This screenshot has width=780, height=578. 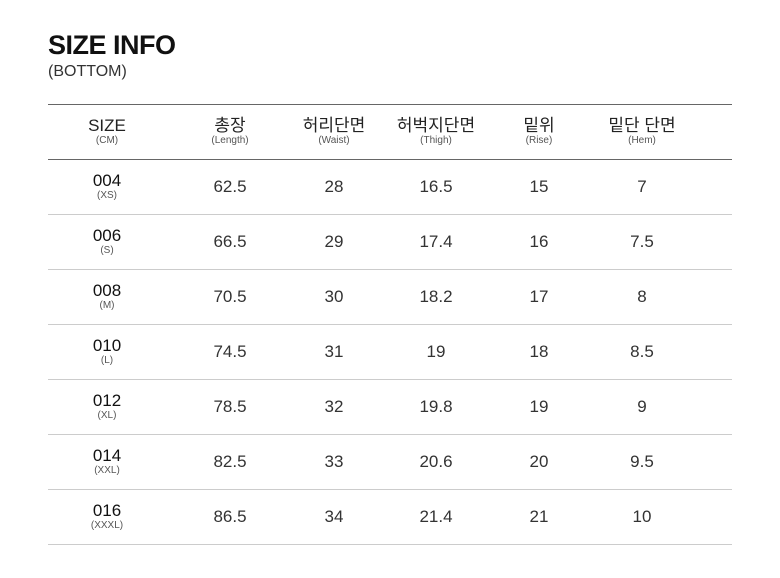 I want to click on value-cell: 34, so click(x=334, y=517).